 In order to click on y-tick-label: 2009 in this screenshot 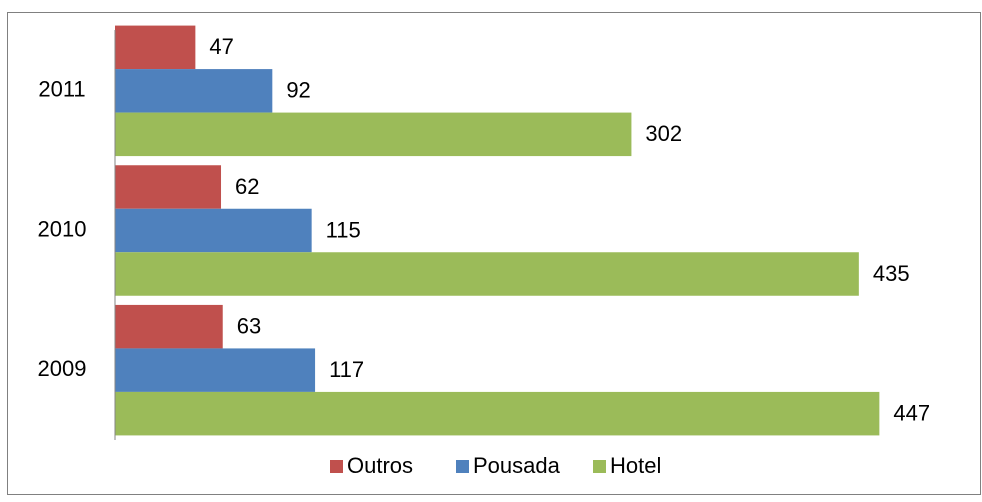, I will do `click(62, 368)`.